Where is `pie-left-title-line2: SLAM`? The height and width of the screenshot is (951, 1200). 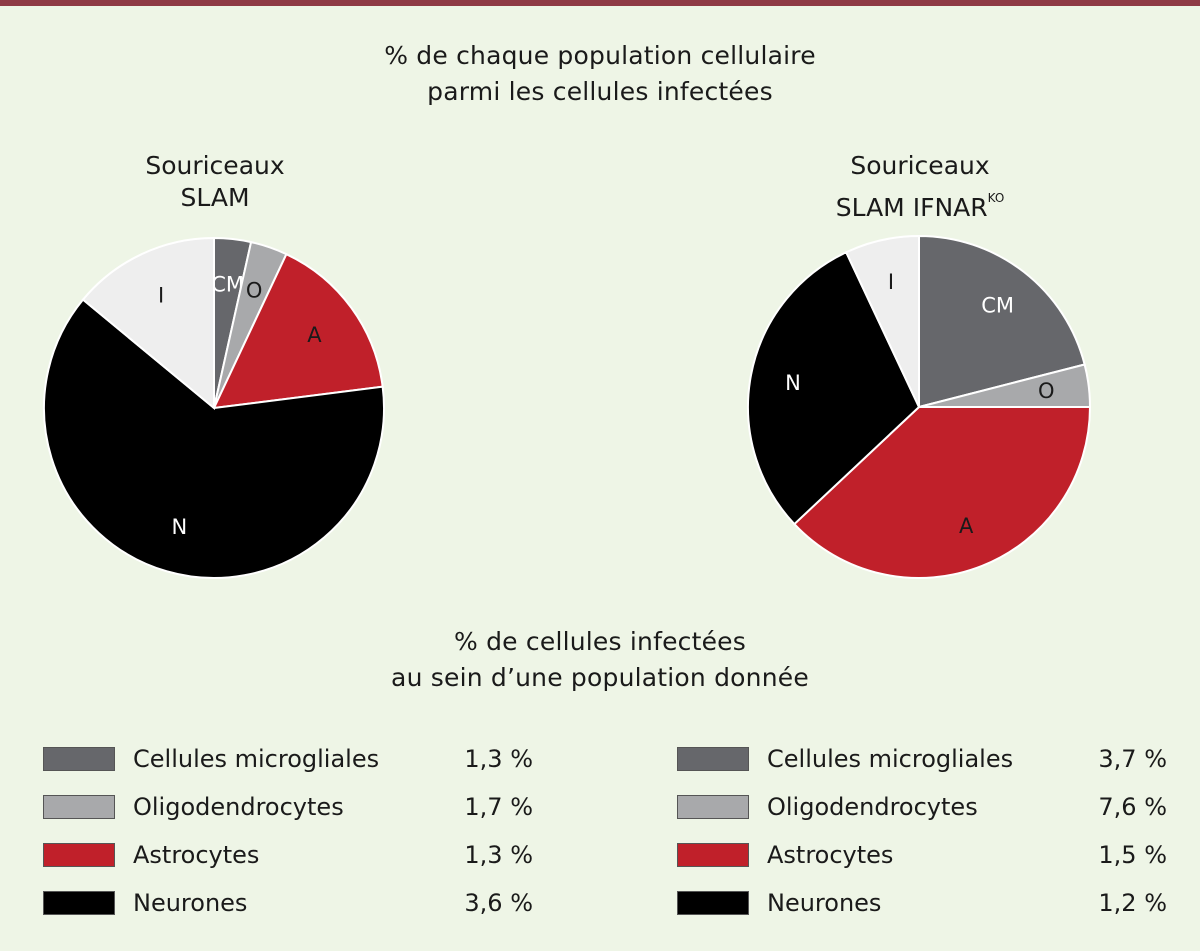 pie-left-title-line2: SLAM is located at coordinates (215, 197).